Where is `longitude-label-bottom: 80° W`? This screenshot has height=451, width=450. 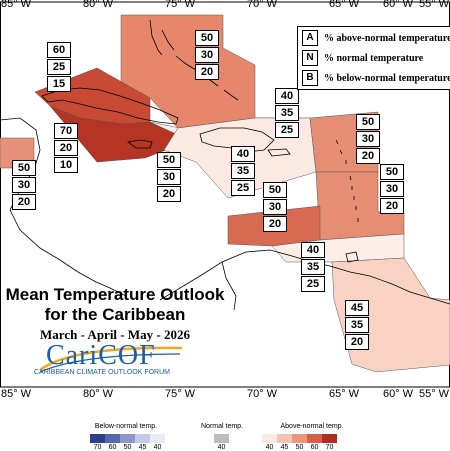
longitude-label-bottom: 80° W is located at coordinates (98, 394).